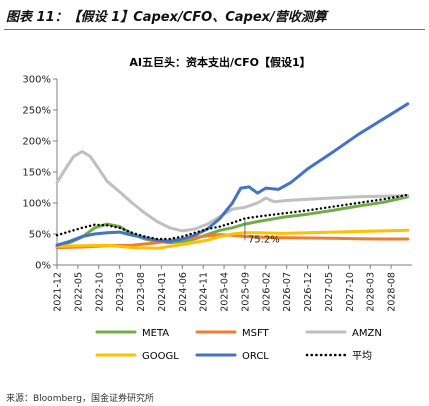 The width and height of the screenshot is (429, 406). I want to click on x-tick-label: 2024-11, so click(204, 292).